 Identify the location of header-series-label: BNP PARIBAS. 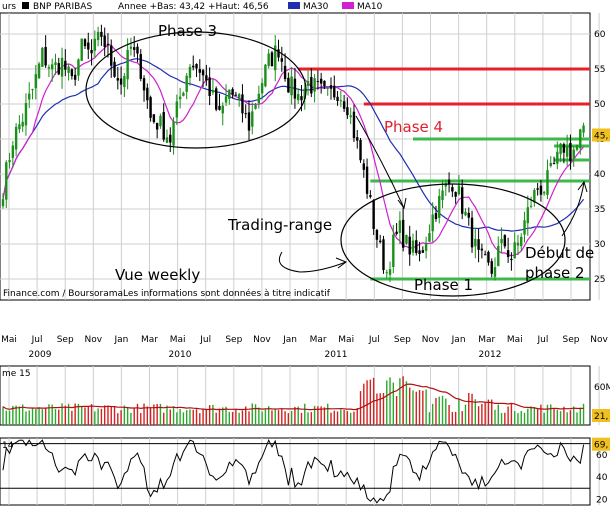
(62, 7).